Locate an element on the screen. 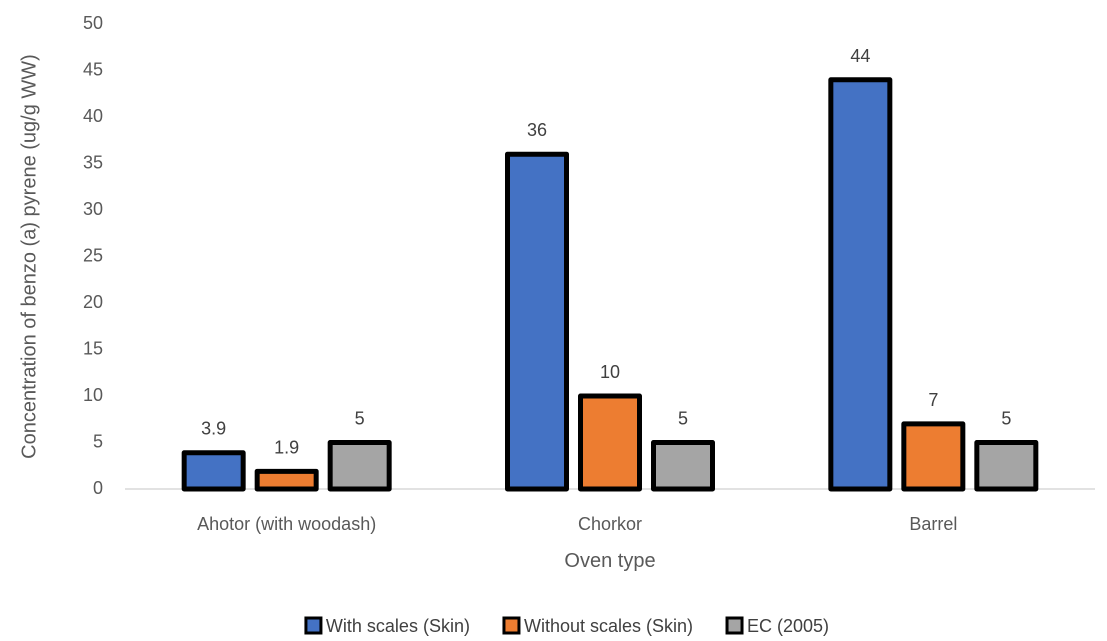  data-label: 7 is located at coordinates (933, 400).